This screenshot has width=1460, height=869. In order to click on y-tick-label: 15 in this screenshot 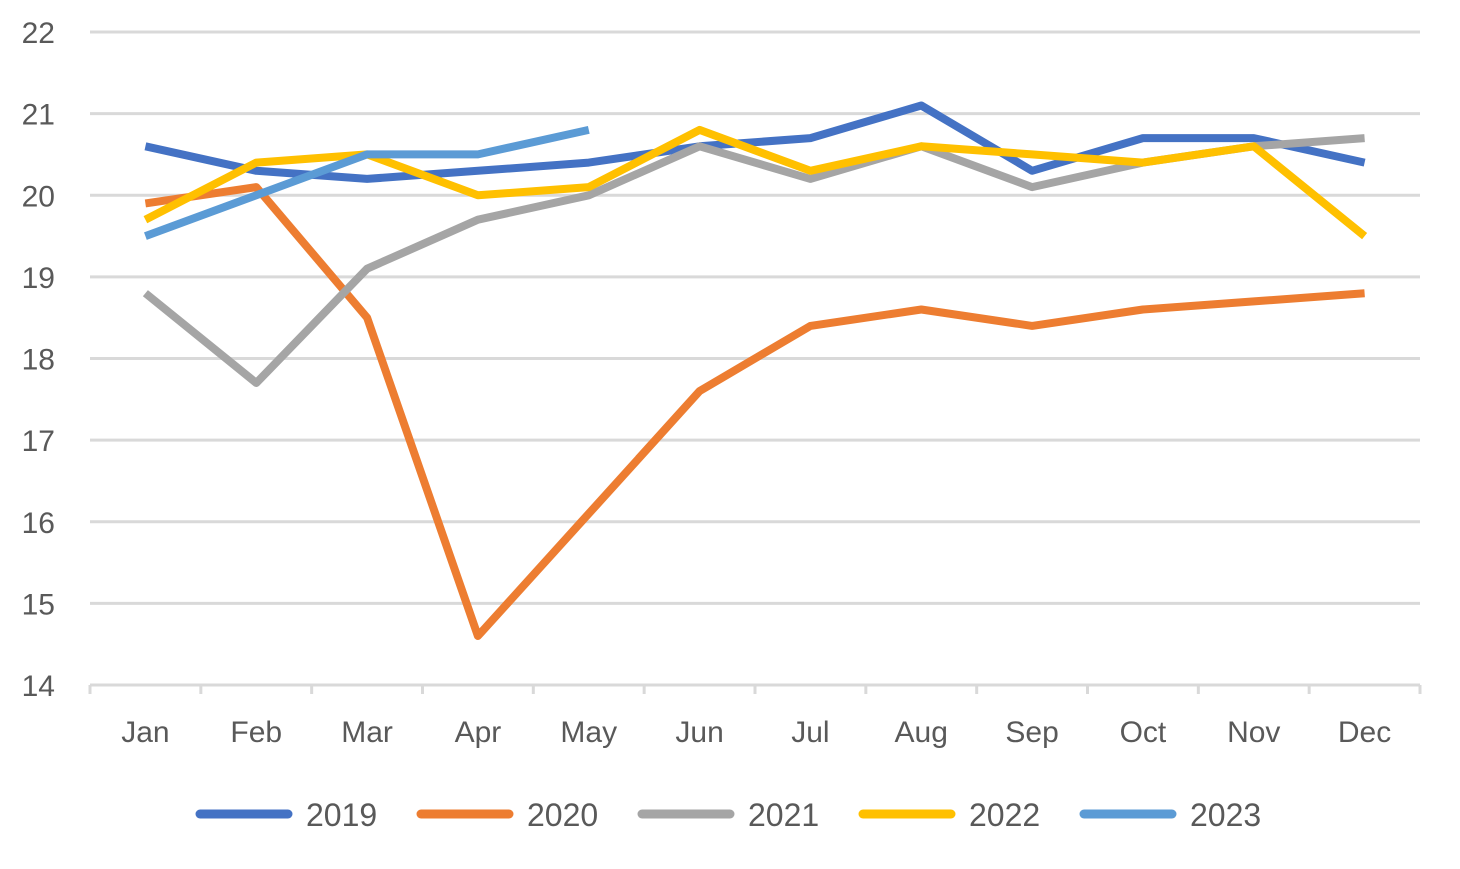, I will do `click(38, 604)`.